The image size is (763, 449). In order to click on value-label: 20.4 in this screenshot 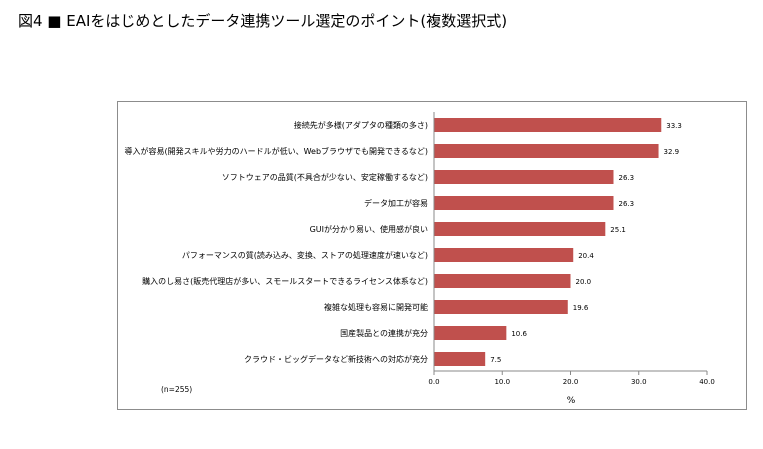, I will do `click(586, 256)`.